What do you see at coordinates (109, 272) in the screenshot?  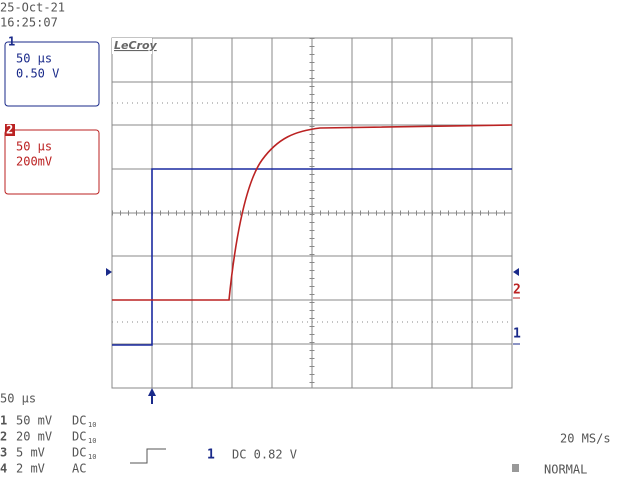 I see `left-marker` at bounding box center [109, 272].